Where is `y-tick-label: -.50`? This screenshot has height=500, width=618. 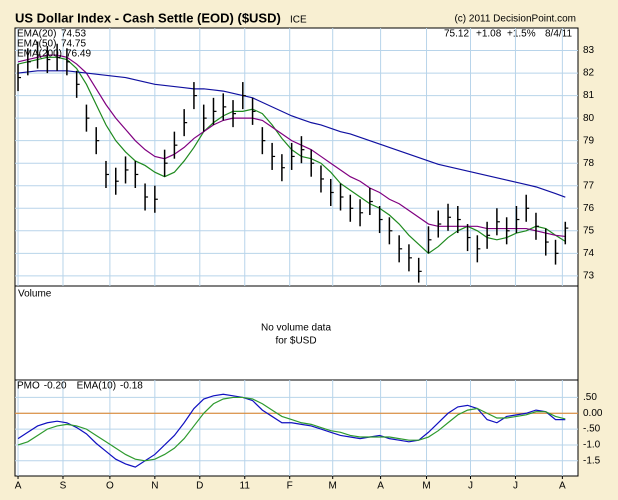 y-tick-label: -.50 is located at coordinates (592, 429).